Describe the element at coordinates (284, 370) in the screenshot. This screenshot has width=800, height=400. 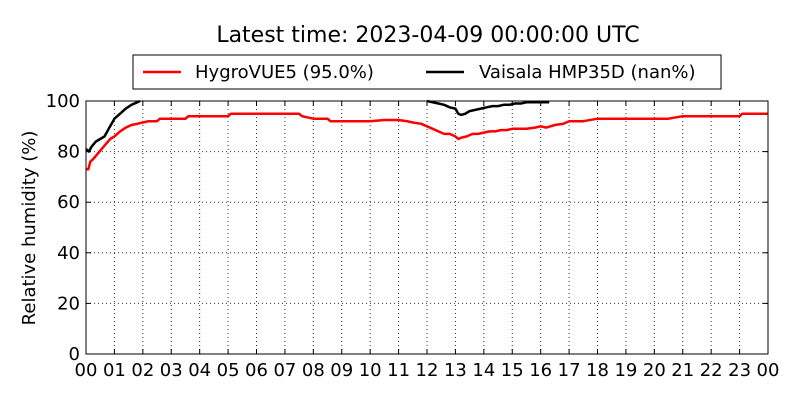
I see `x-tick-label: 07` at that location.